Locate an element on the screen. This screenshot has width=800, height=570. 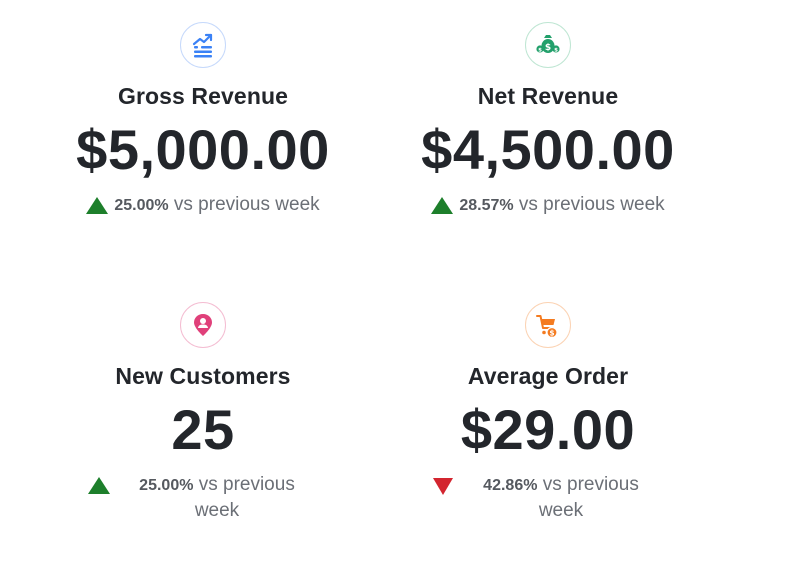
metric-title: Gross Revenue is located at coordinates (203, 96).